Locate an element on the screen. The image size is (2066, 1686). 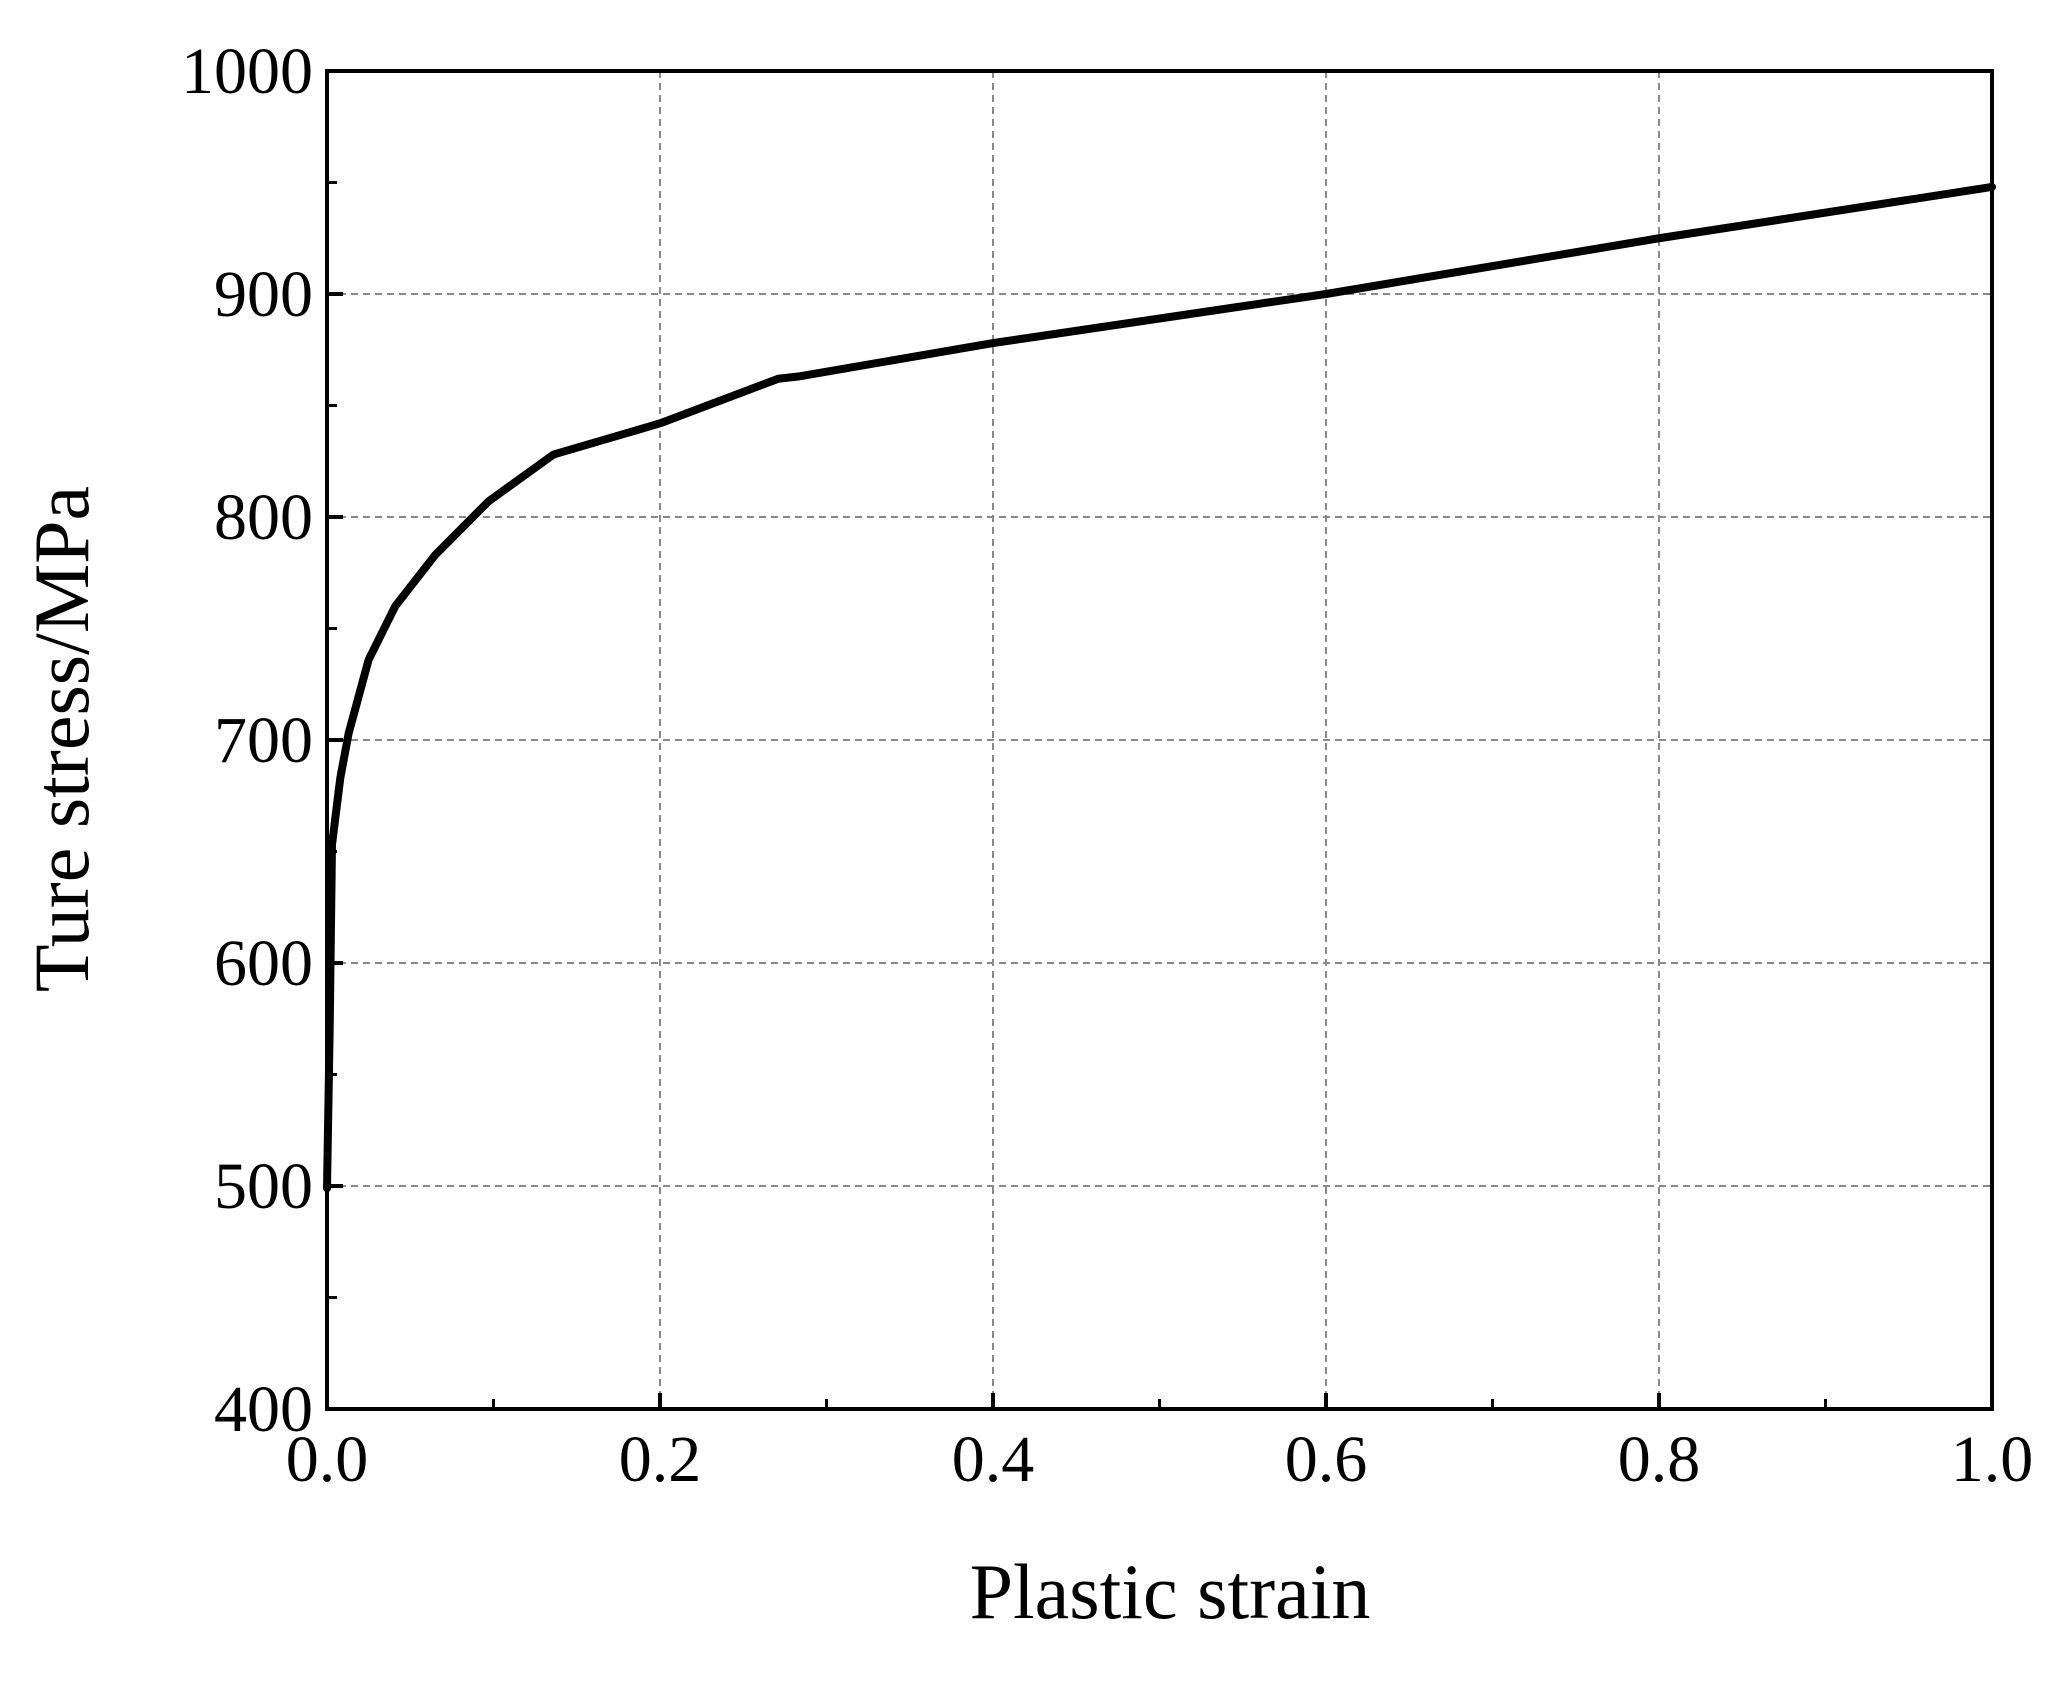
x-axis-label: Plastic strain is located at coordinates (1170, 1591).